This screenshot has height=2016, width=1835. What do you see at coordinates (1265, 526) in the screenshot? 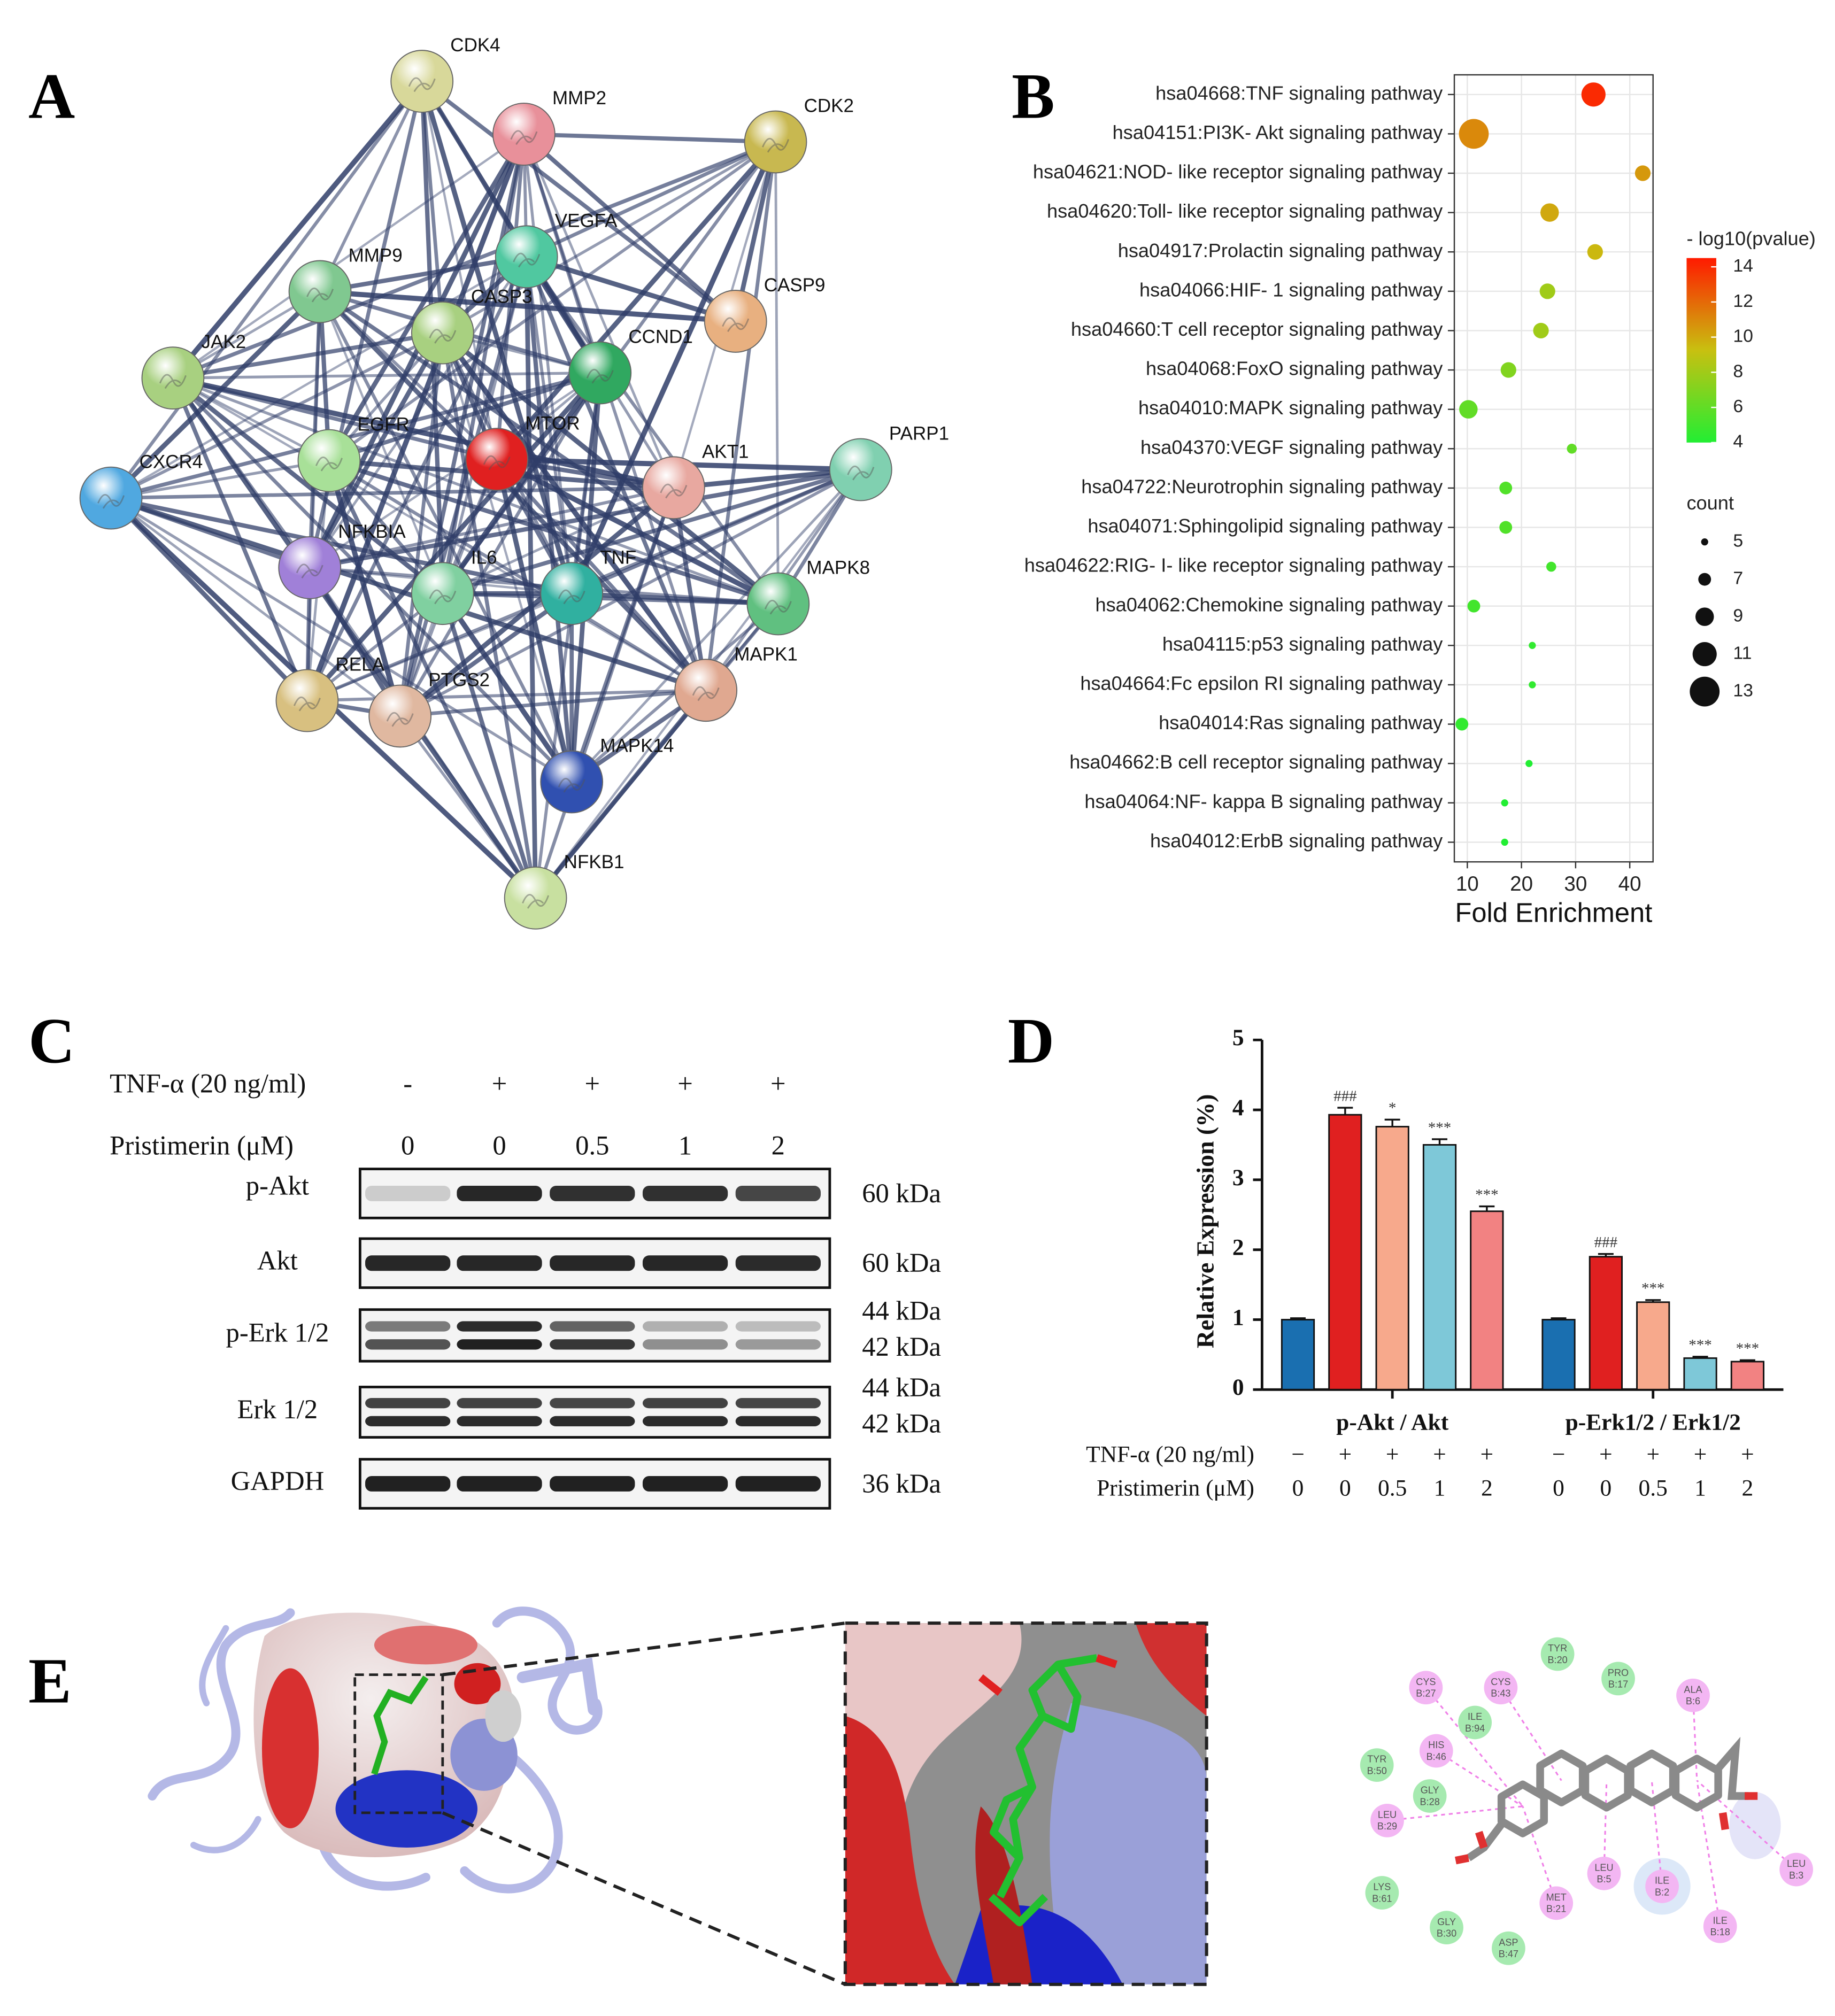
I see `y-tick-label: hsa04071:Sphingolipid signaling pathway` at bounding box center [1265, 526].